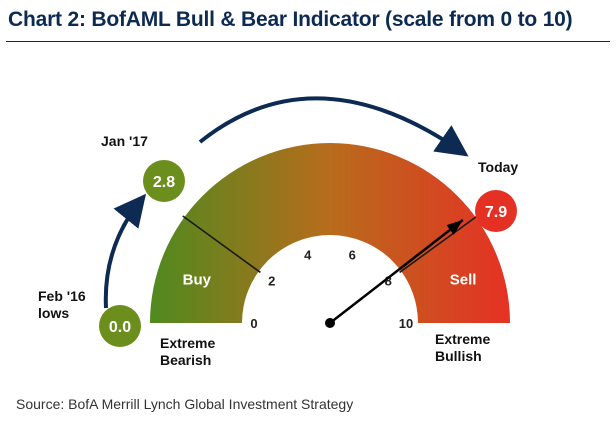  I want to click on tick-label: 4, so click(308, 255).